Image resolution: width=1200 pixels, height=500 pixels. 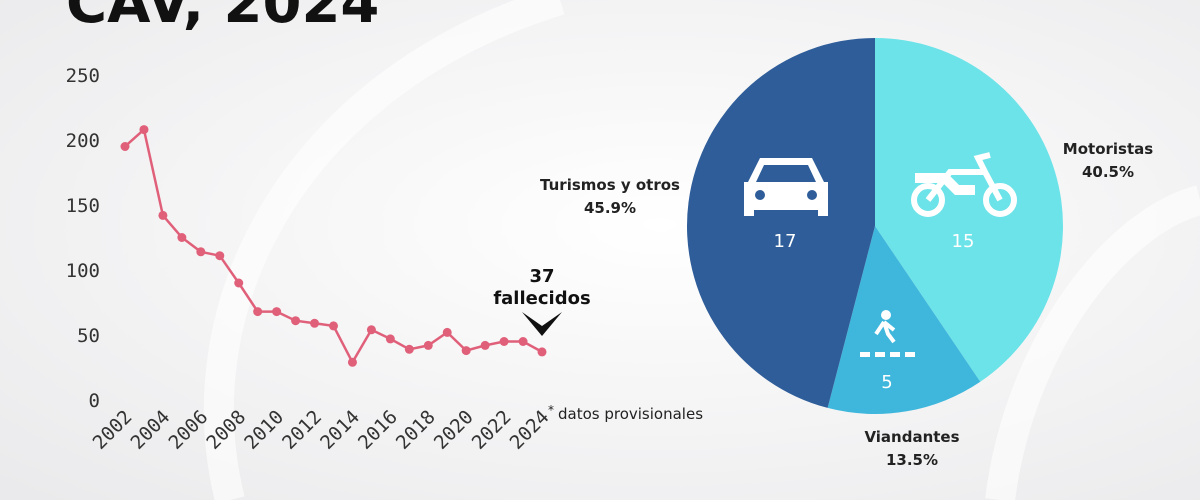 I want to click on value-label: 17, so click(x=785, y=241).